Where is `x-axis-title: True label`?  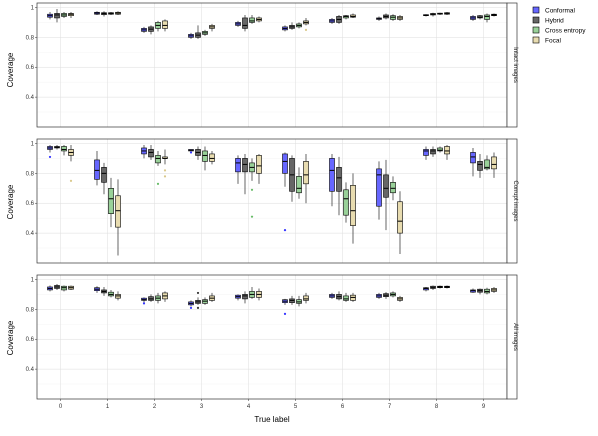 x-axis-title: True label is located at coordinates (272, 419).